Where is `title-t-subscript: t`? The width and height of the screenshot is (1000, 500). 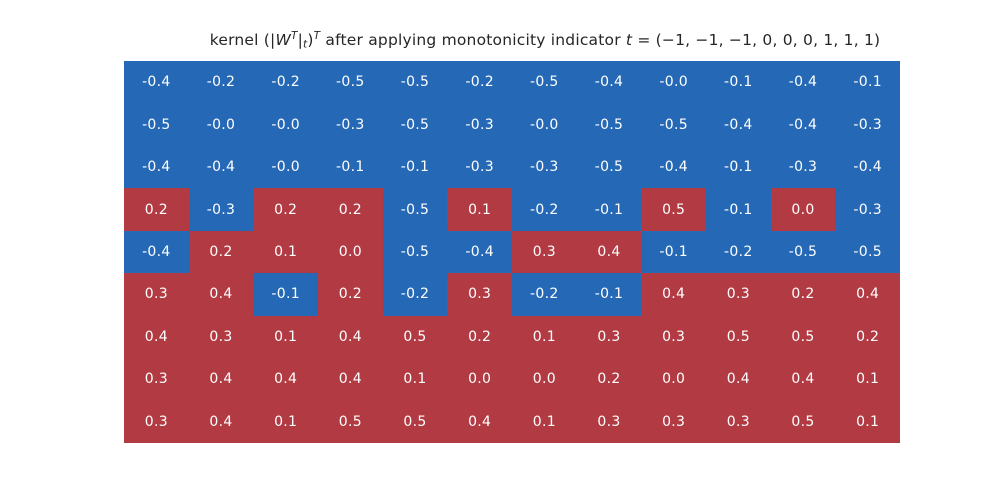
title-t-subscript: t is located at coordinates (305, 44).